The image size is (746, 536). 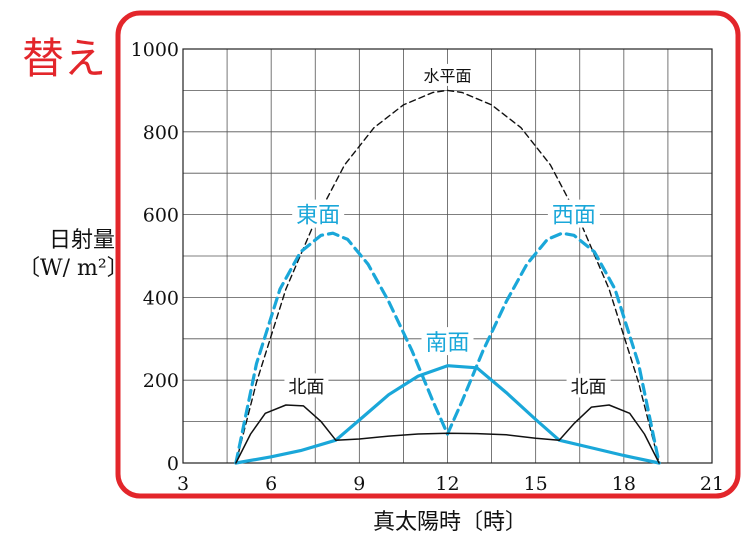 I want to click on series-label: 南面, so click(x=447, y=343).